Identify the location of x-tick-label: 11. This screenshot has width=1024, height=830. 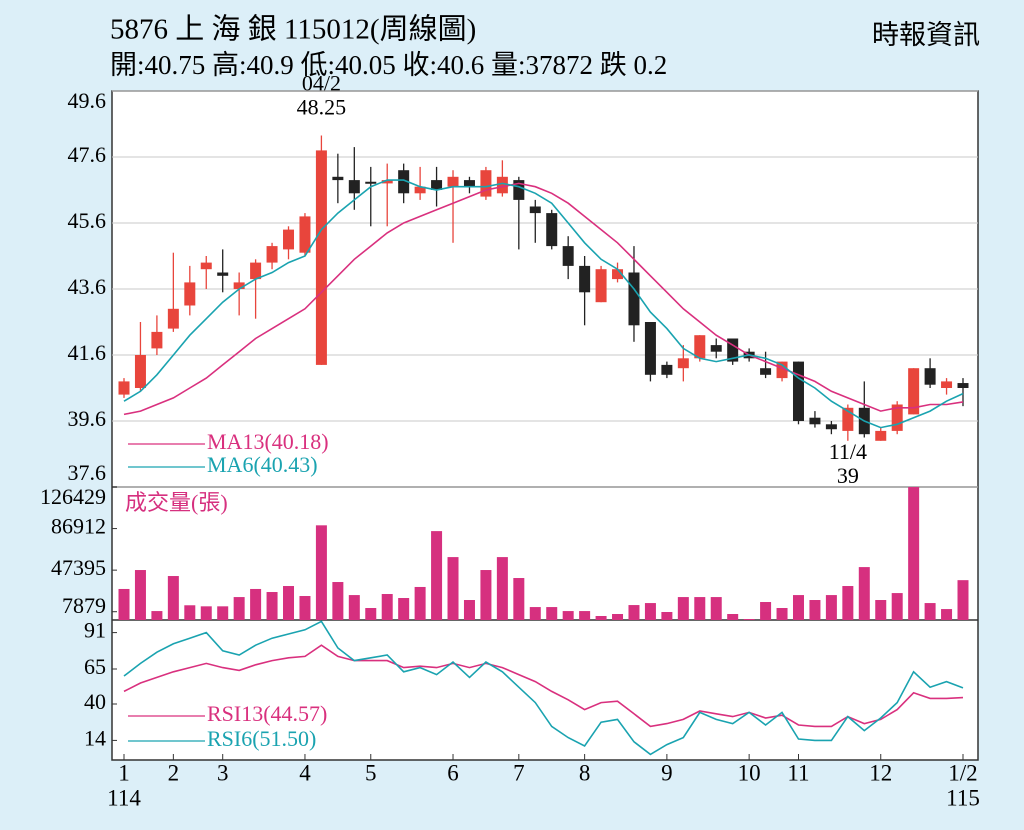
(798, 772).